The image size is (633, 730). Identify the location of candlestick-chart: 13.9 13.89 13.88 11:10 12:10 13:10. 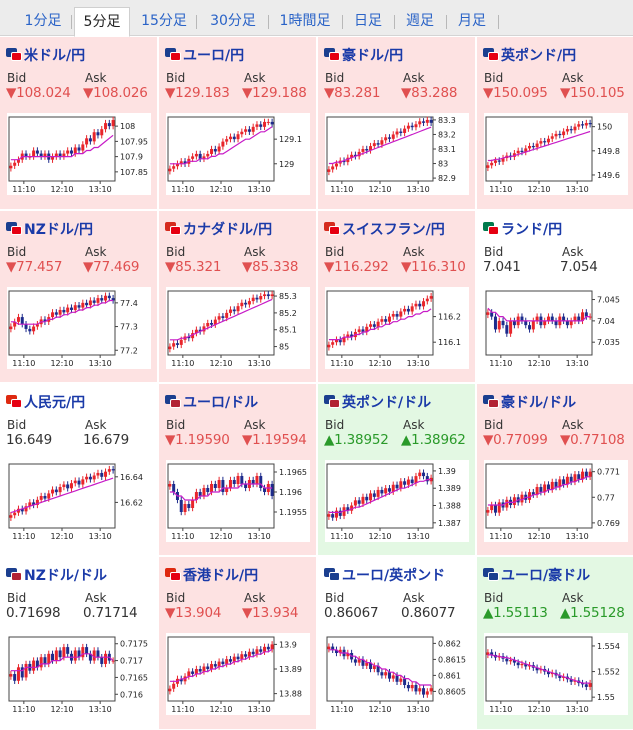
(238, 674).